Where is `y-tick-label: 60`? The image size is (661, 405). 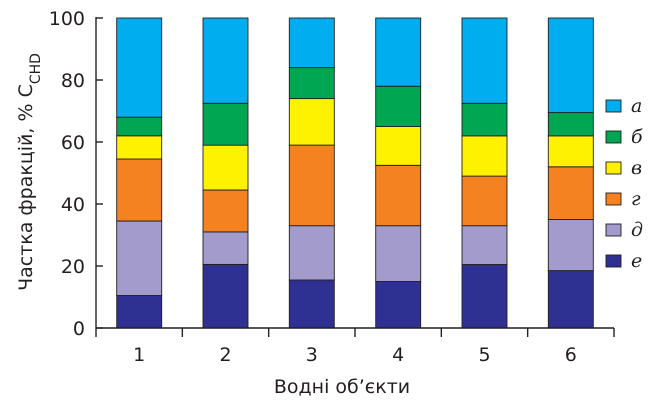 y-tick-label: 60 is located at coordinates (73, 143).